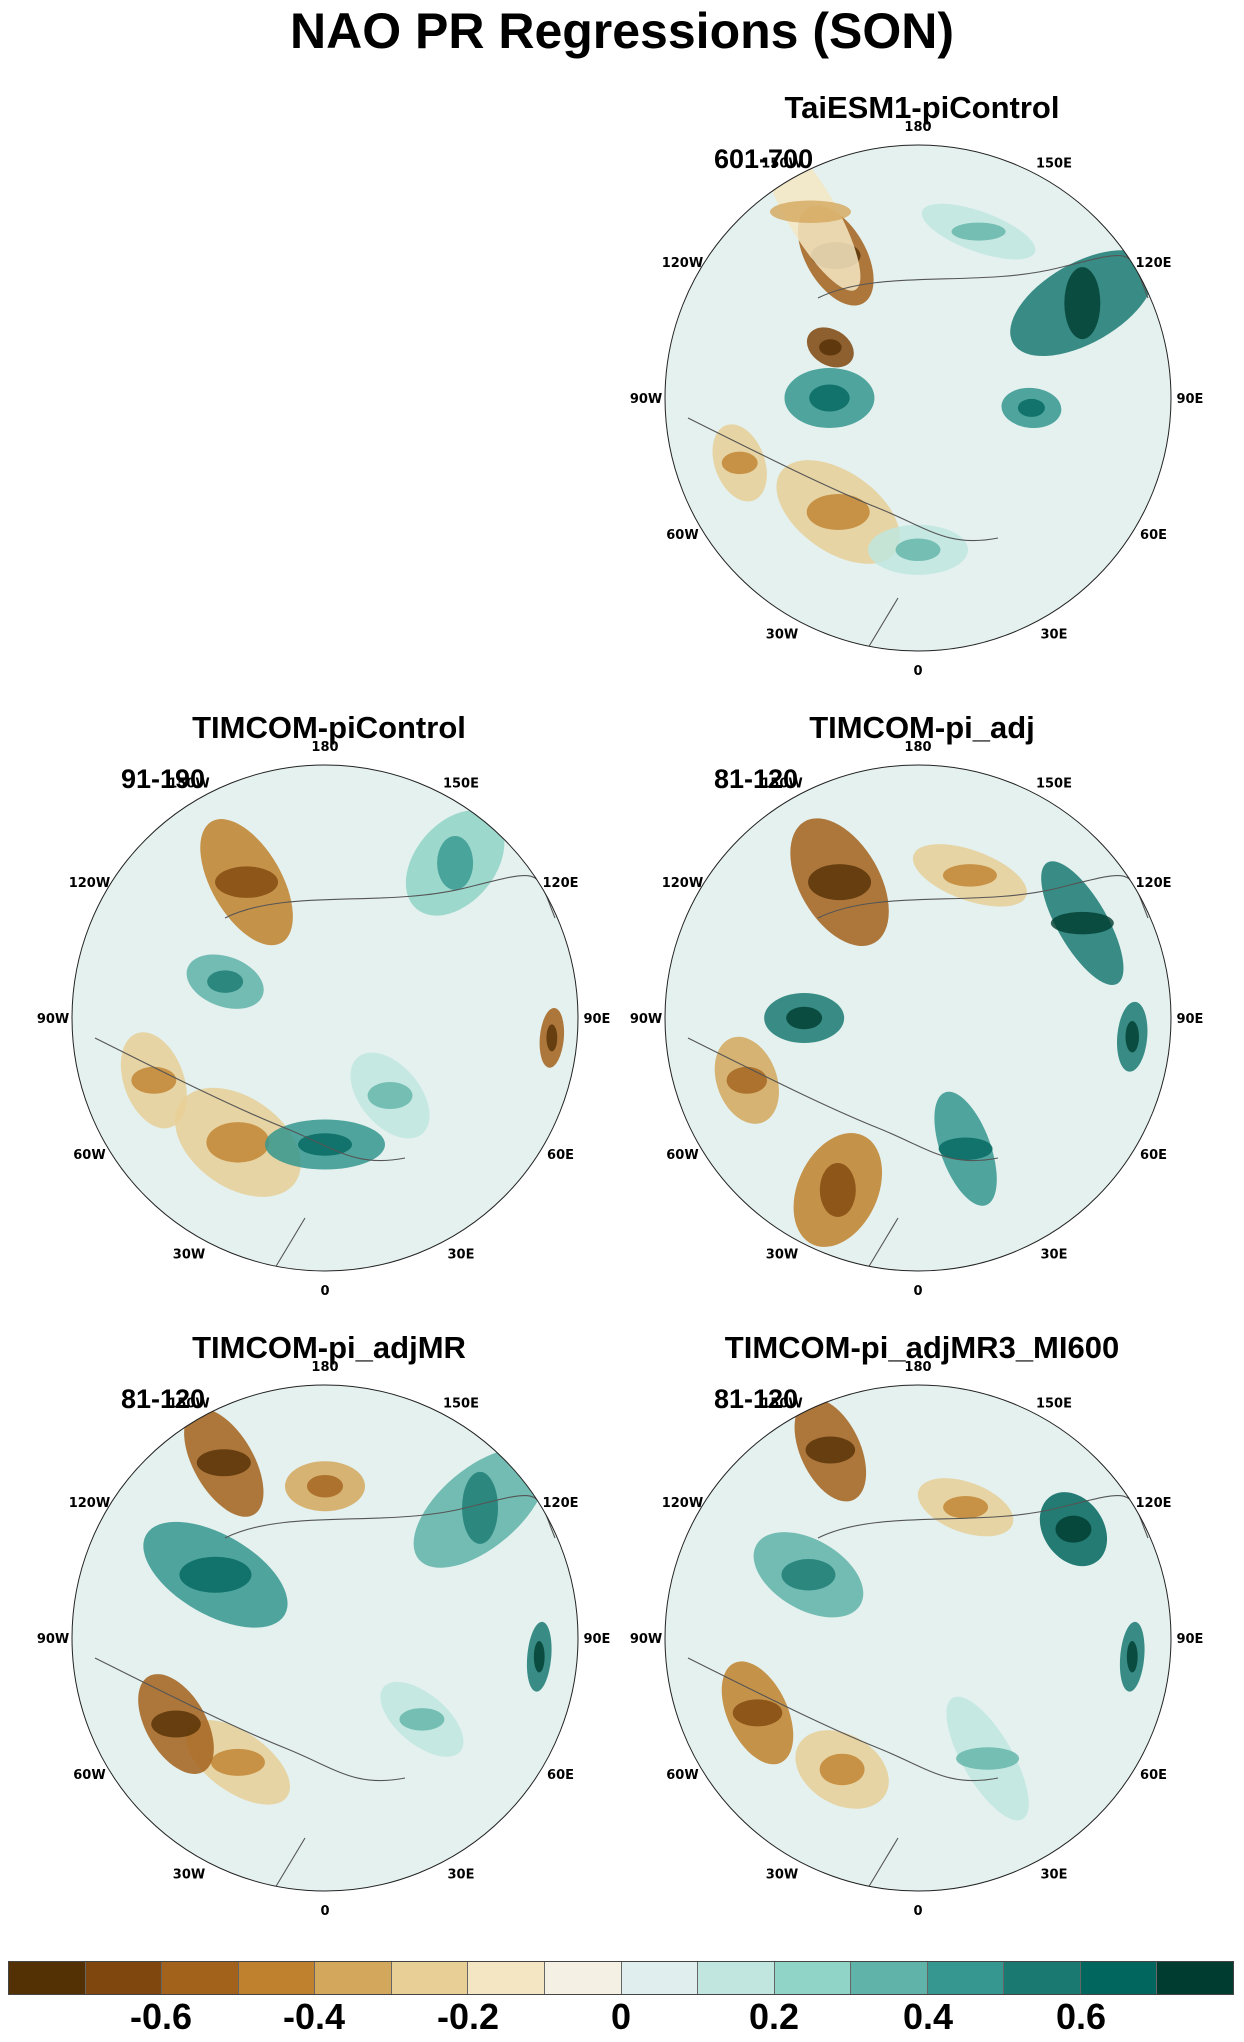  What do you see at coordinates (922, 107) in the screenshot?
I see `panel-title: TaiESM1-piControl` at bounding box center [922, 107].